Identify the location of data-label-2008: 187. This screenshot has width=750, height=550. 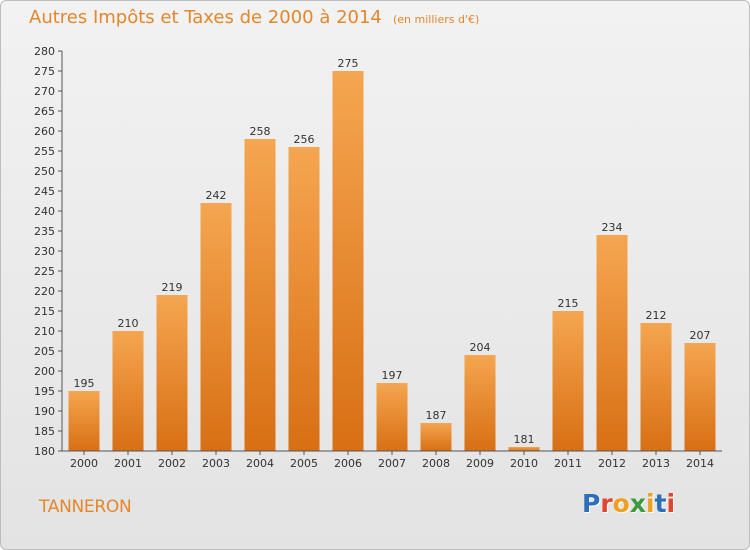
(436, 415).